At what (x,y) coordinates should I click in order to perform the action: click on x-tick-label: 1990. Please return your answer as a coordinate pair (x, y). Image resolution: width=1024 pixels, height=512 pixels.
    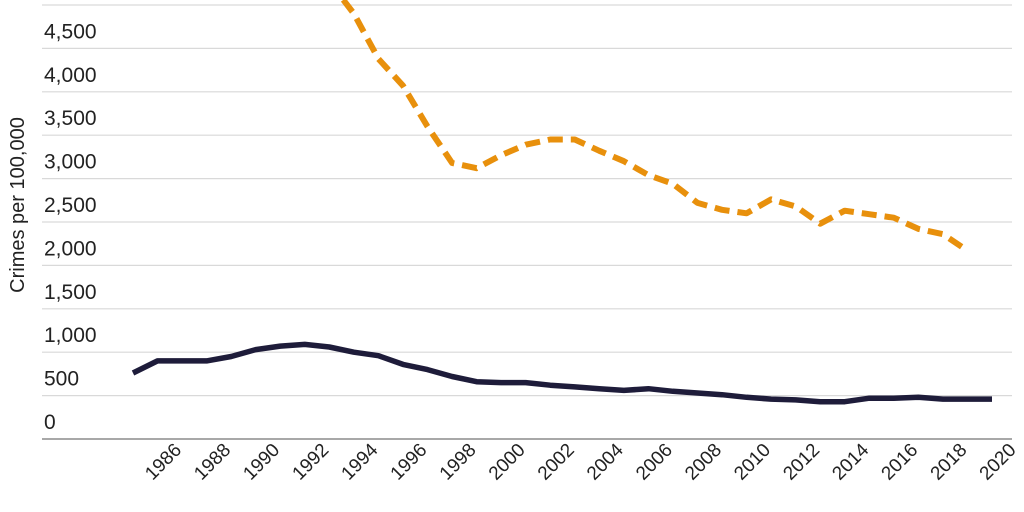
    Looking at the image, I should click on (261, 462).